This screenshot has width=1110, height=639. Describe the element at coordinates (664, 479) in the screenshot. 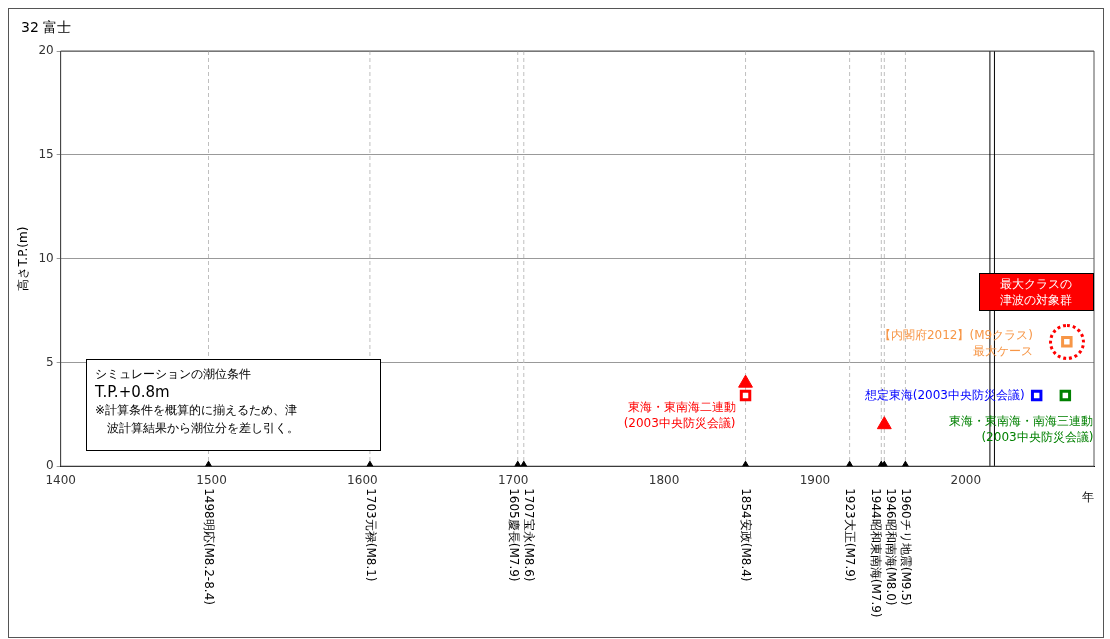

I see `x-tick-label: 1800` at that location.